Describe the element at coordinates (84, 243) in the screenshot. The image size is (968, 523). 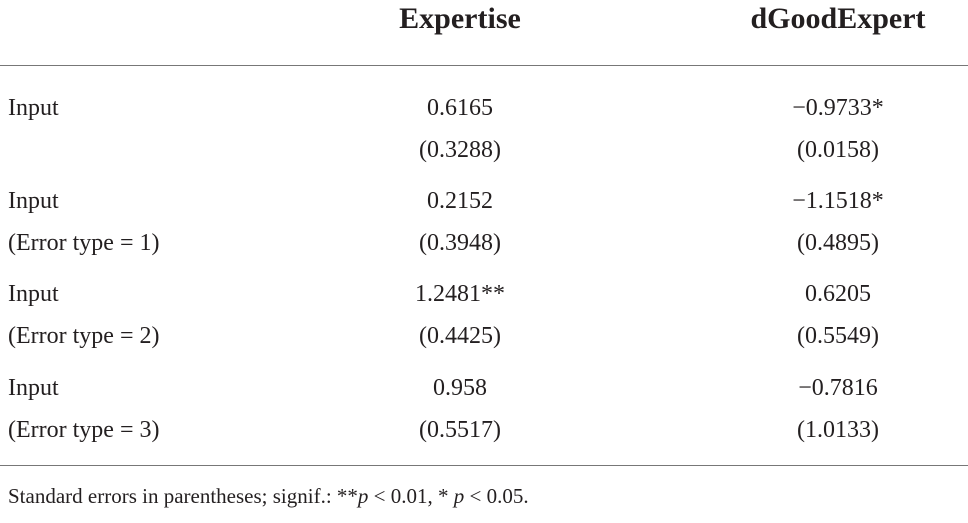
I see `row-label: (Error type = 1)` at that location.